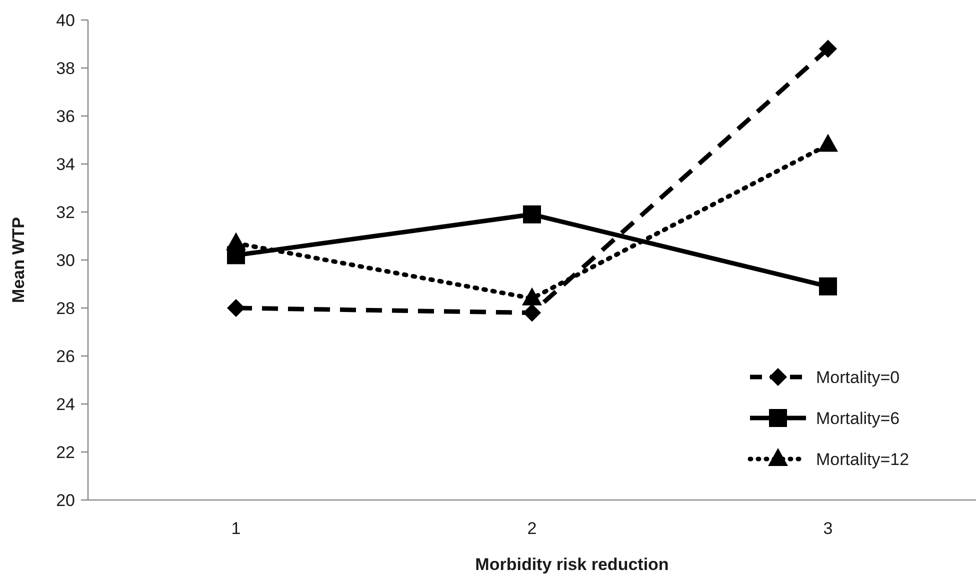 This screenshot has height=582, width=976. I want to click on y-tick-label: 32, so click(65, 212).